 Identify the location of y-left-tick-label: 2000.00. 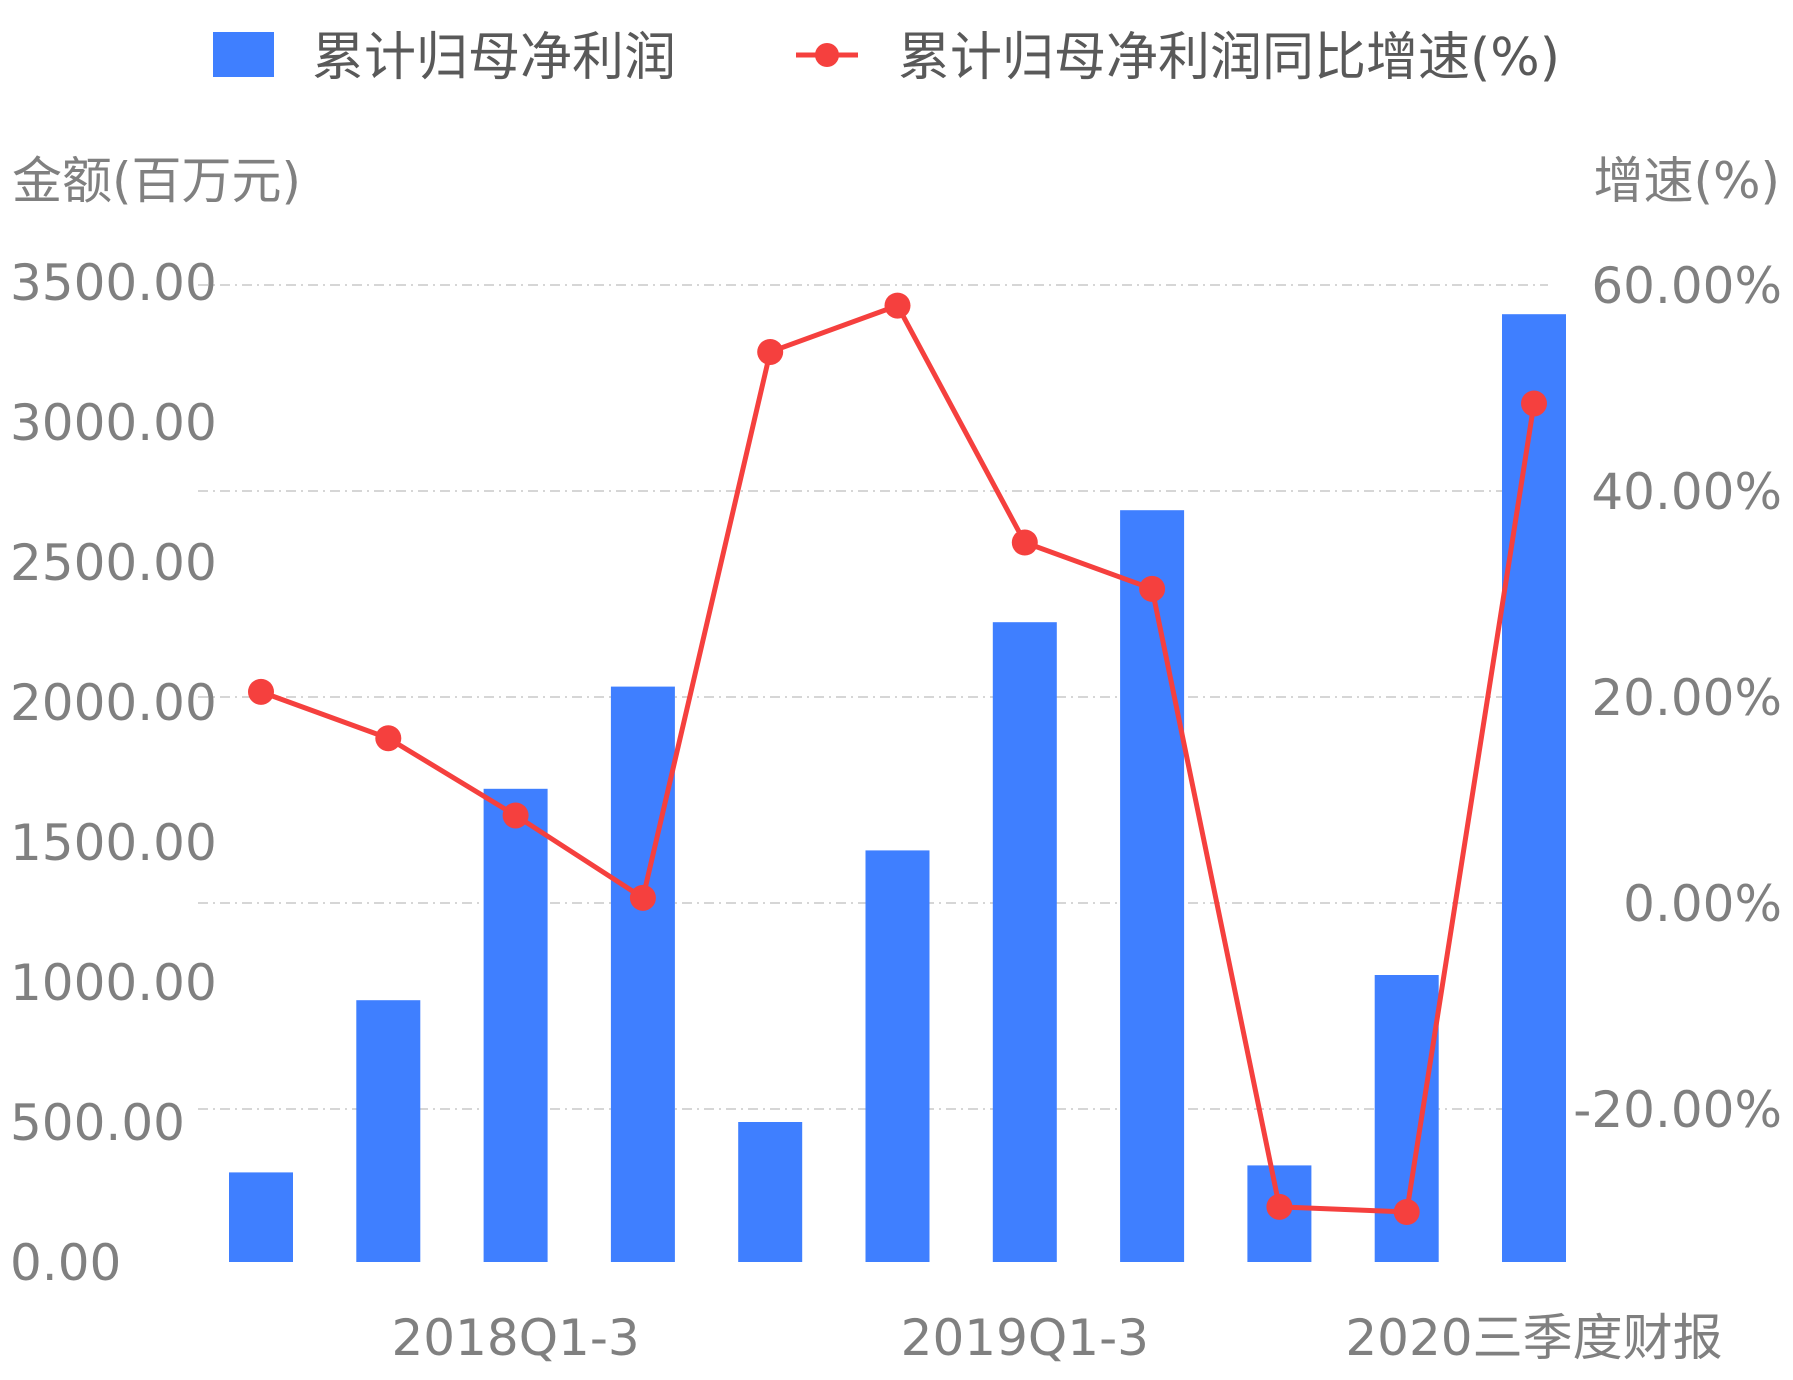
(113, 703).